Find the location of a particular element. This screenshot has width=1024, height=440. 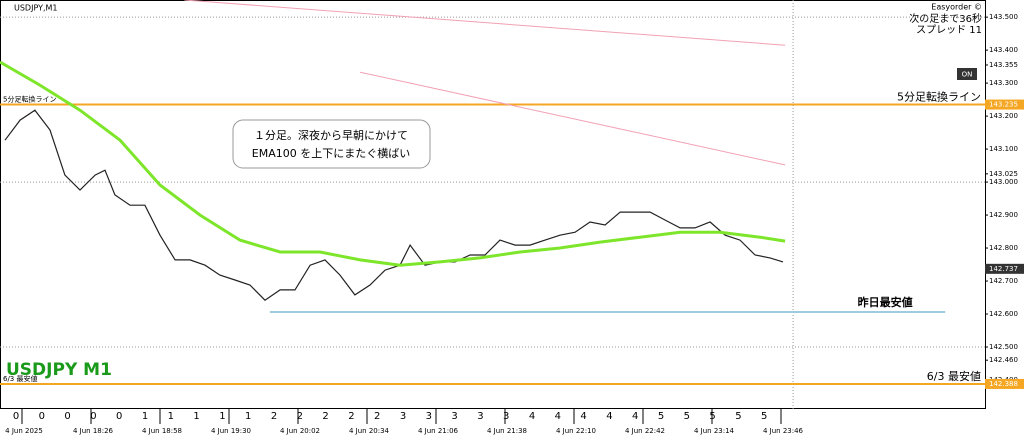

level-label-small: 6/3 最安値 is located at coordinates (20, 378).